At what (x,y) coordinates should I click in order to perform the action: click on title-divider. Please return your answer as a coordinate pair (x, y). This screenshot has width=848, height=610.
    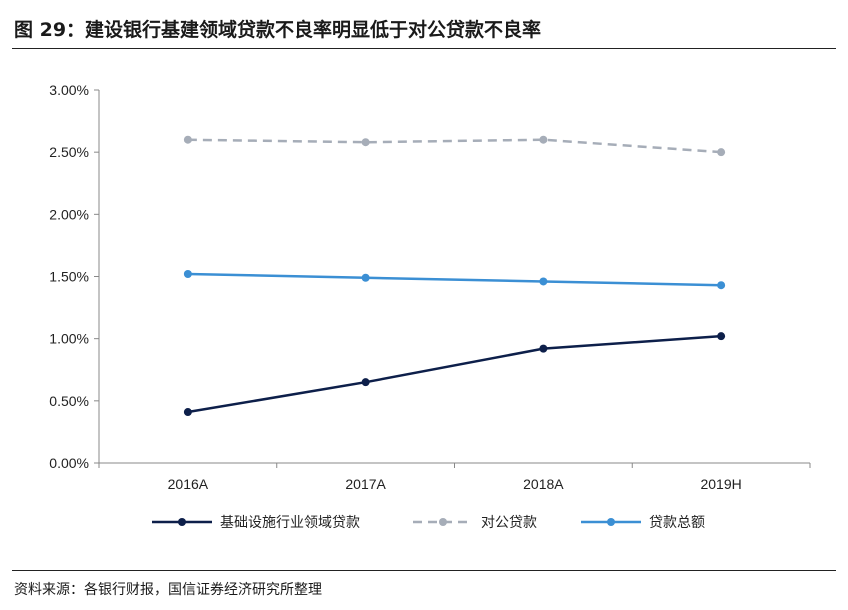
    Looking at the image, I should click on (424, 48).